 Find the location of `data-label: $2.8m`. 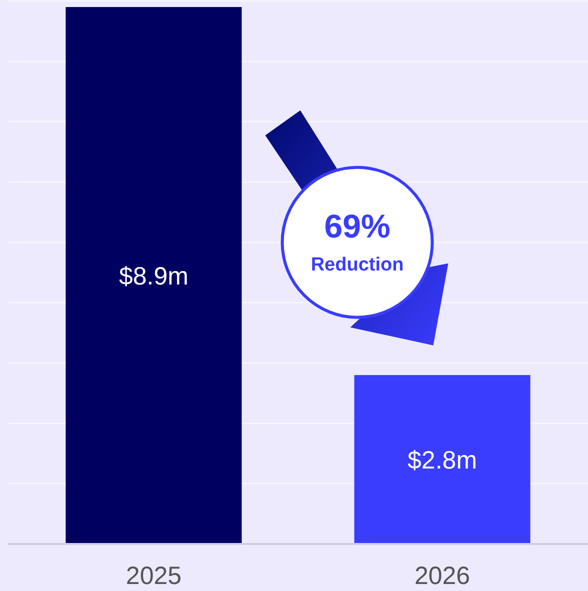

data-label: $2.8m is located at coordinates (443, 460).